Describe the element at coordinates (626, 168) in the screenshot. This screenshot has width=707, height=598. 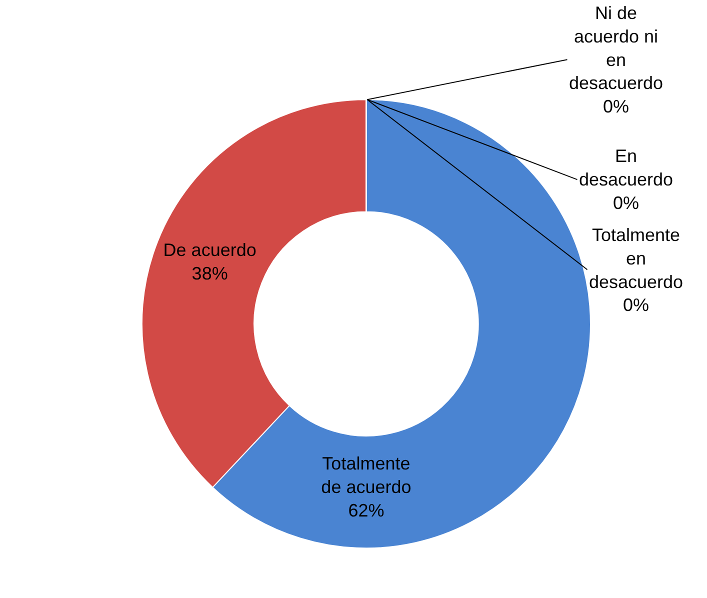
I see `category-label: En desacuerdo` at that location.